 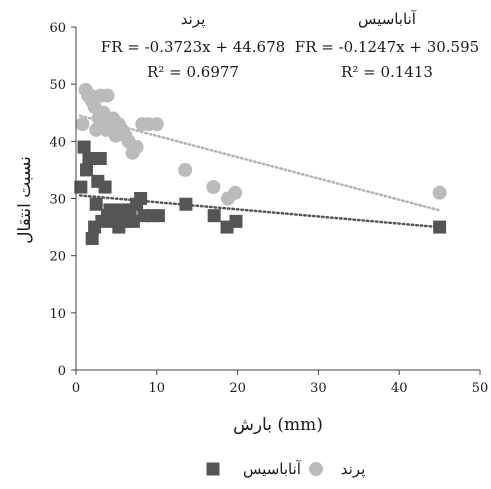 What do you see at coordinates (57, 28) in the screenshot?
I see `y-tick-label: 60` at bounding box center [57, 28].